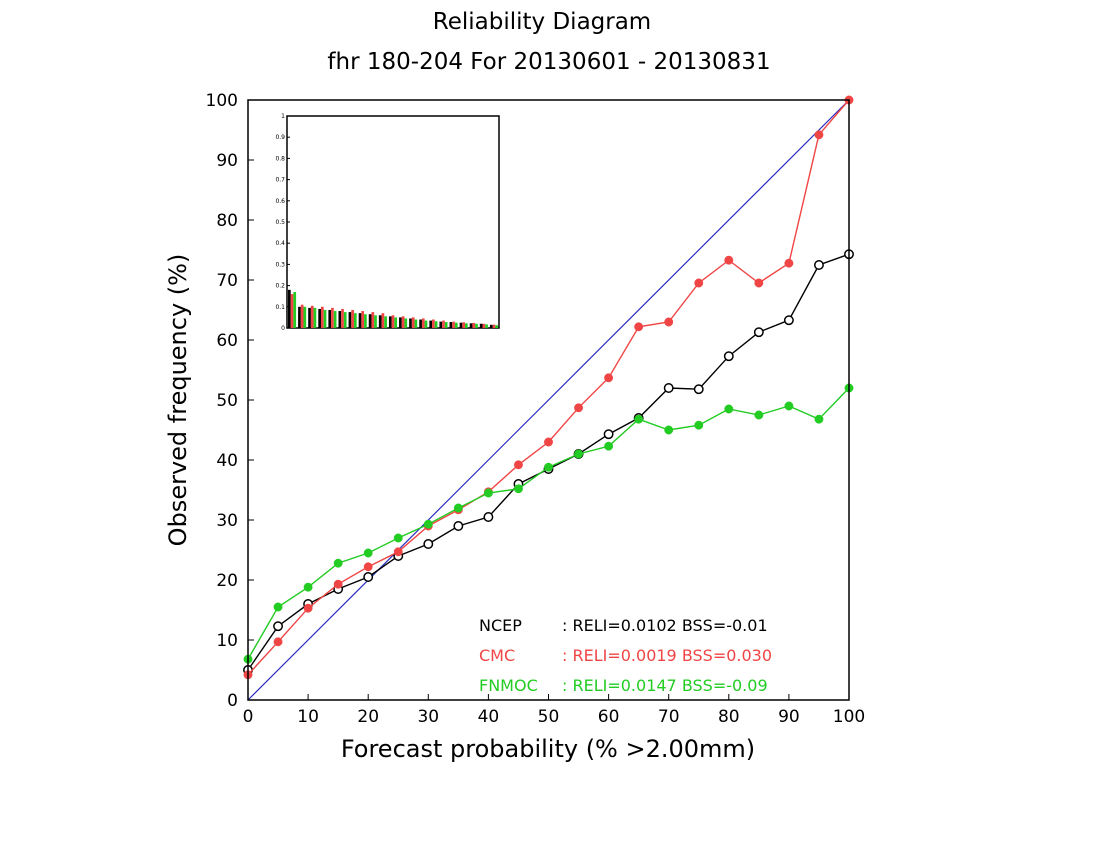 The height and width of the screenshot is (850, 1100). I want to click on y-tick-label: 70, so click(227, 281).